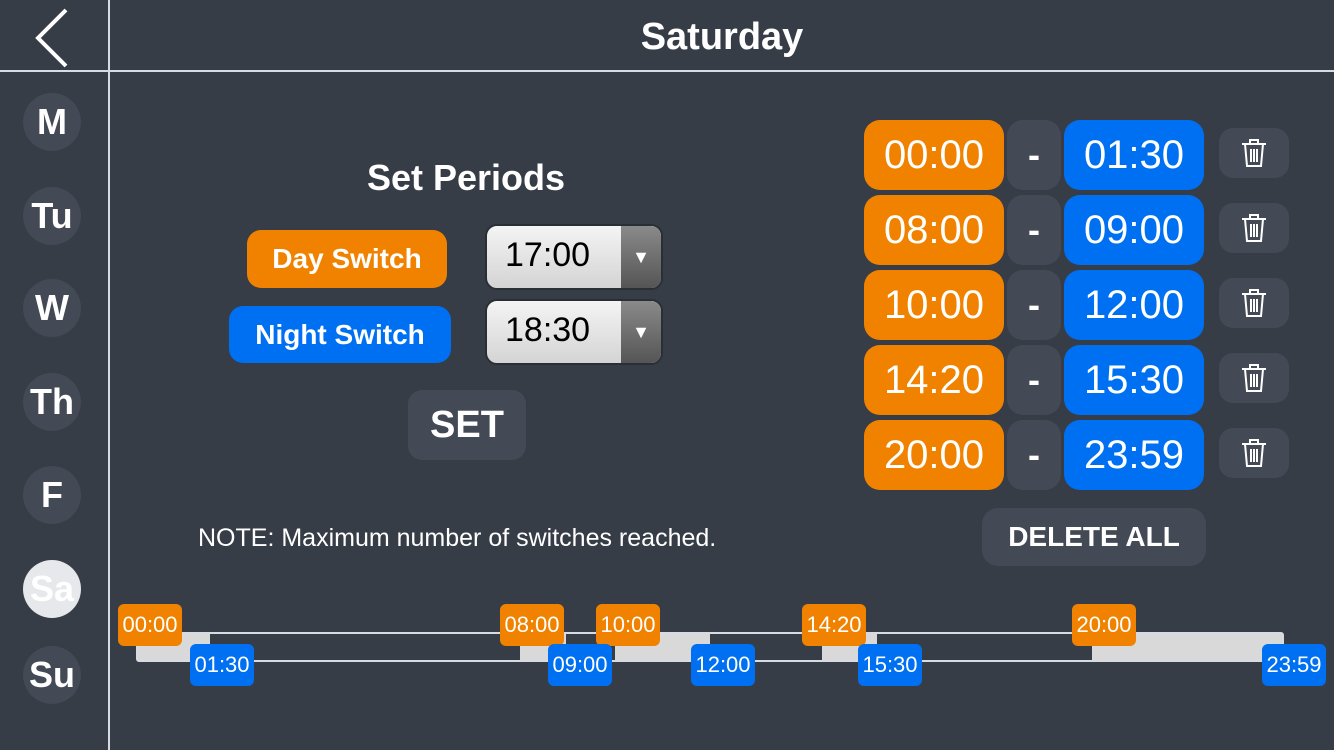 This screenshot has height=750, width=1334. Describe the element at coordinates (890, 665) in the screenshot. I see `timeline-end-tag: 15:30` at that location.